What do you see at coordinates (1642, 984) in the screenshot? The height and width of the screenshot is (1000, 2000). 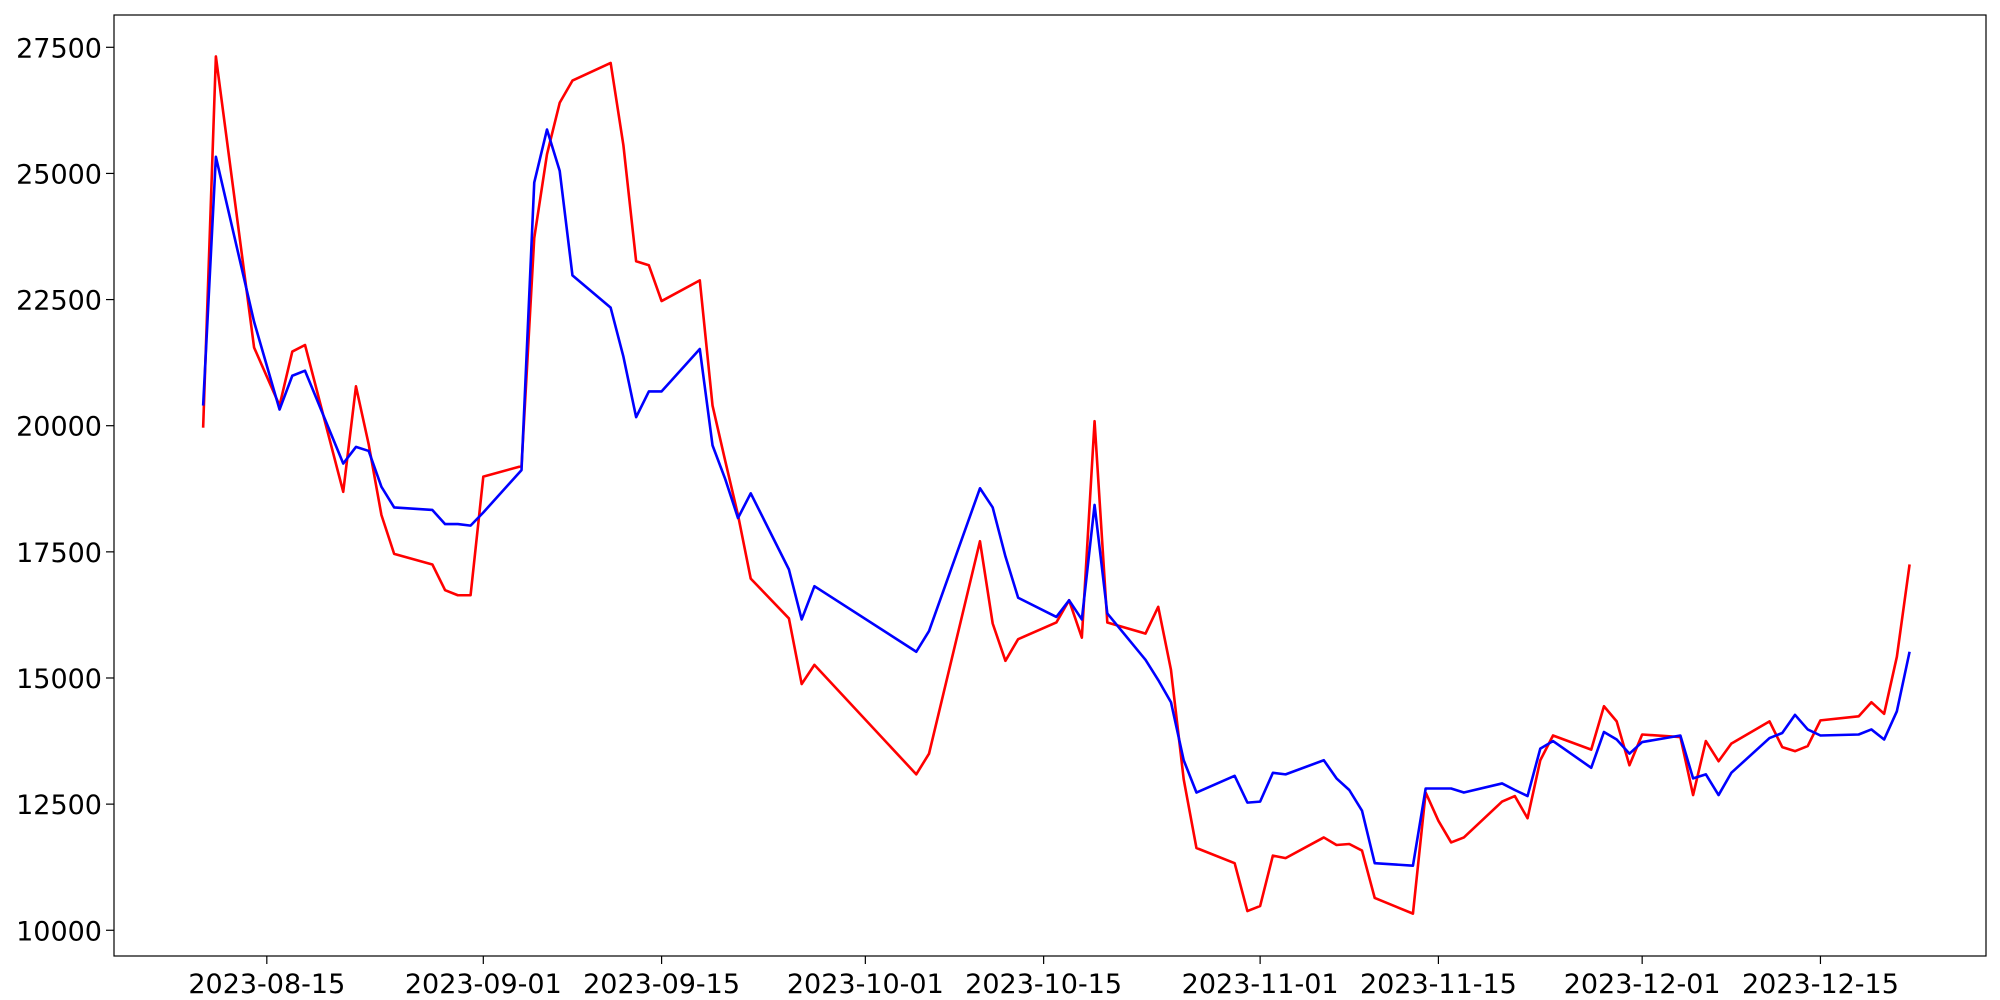 I see `x-tick-label: 2023-12-01` at bounding box center [1642, 984].